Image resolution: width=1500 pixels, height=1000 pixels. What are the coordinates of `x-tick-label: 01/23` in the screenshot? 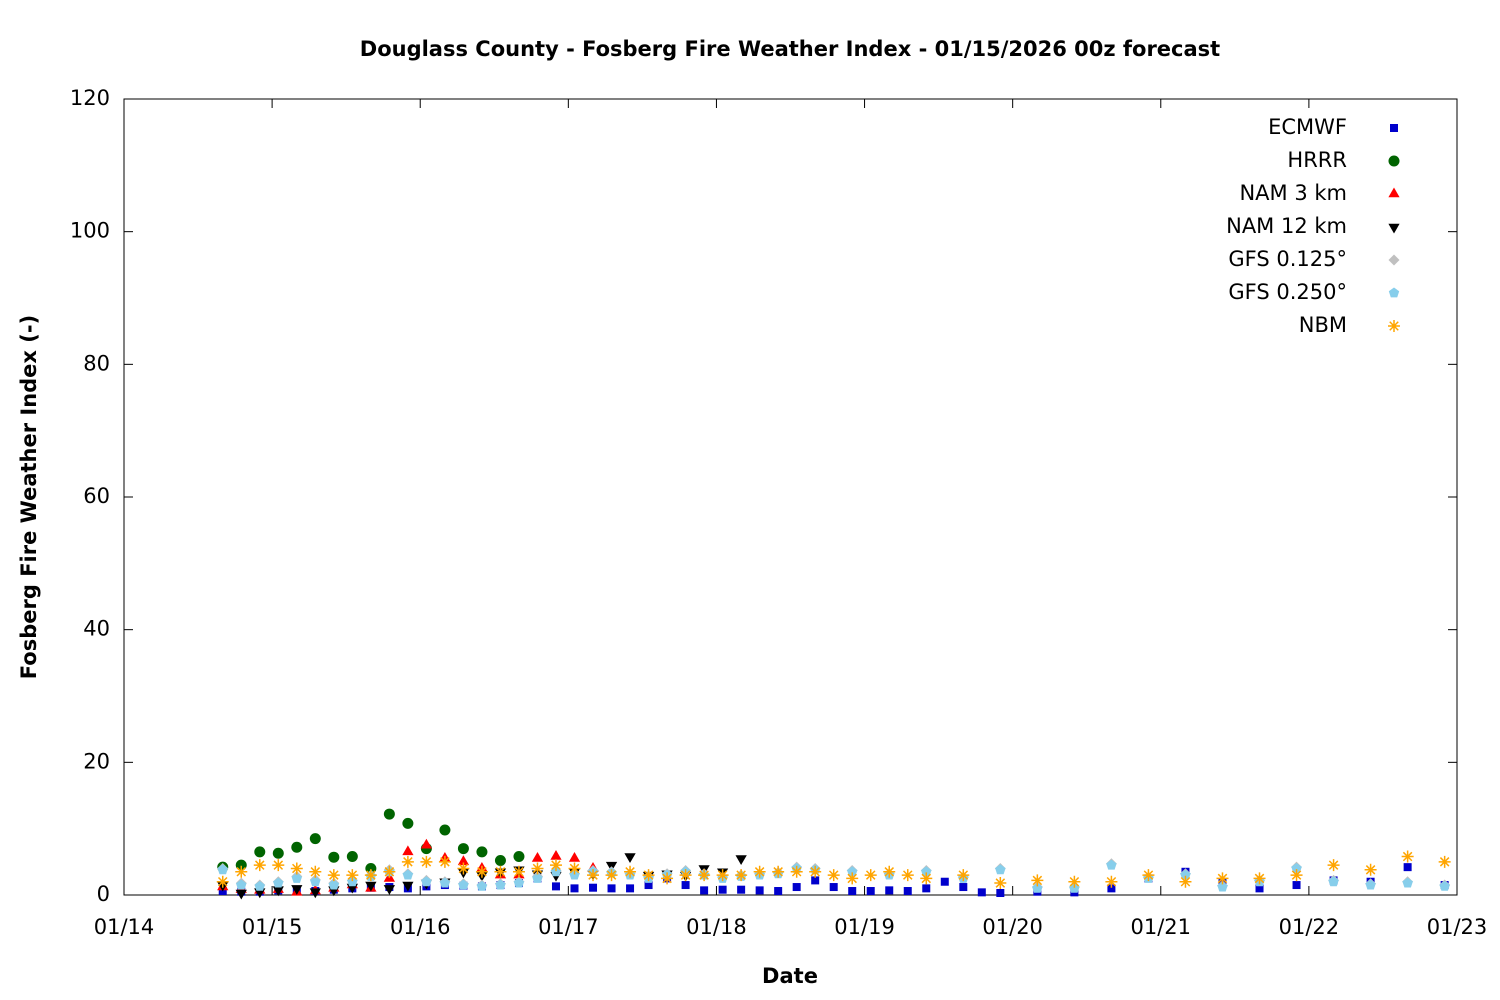 It's located at (1457, 927).